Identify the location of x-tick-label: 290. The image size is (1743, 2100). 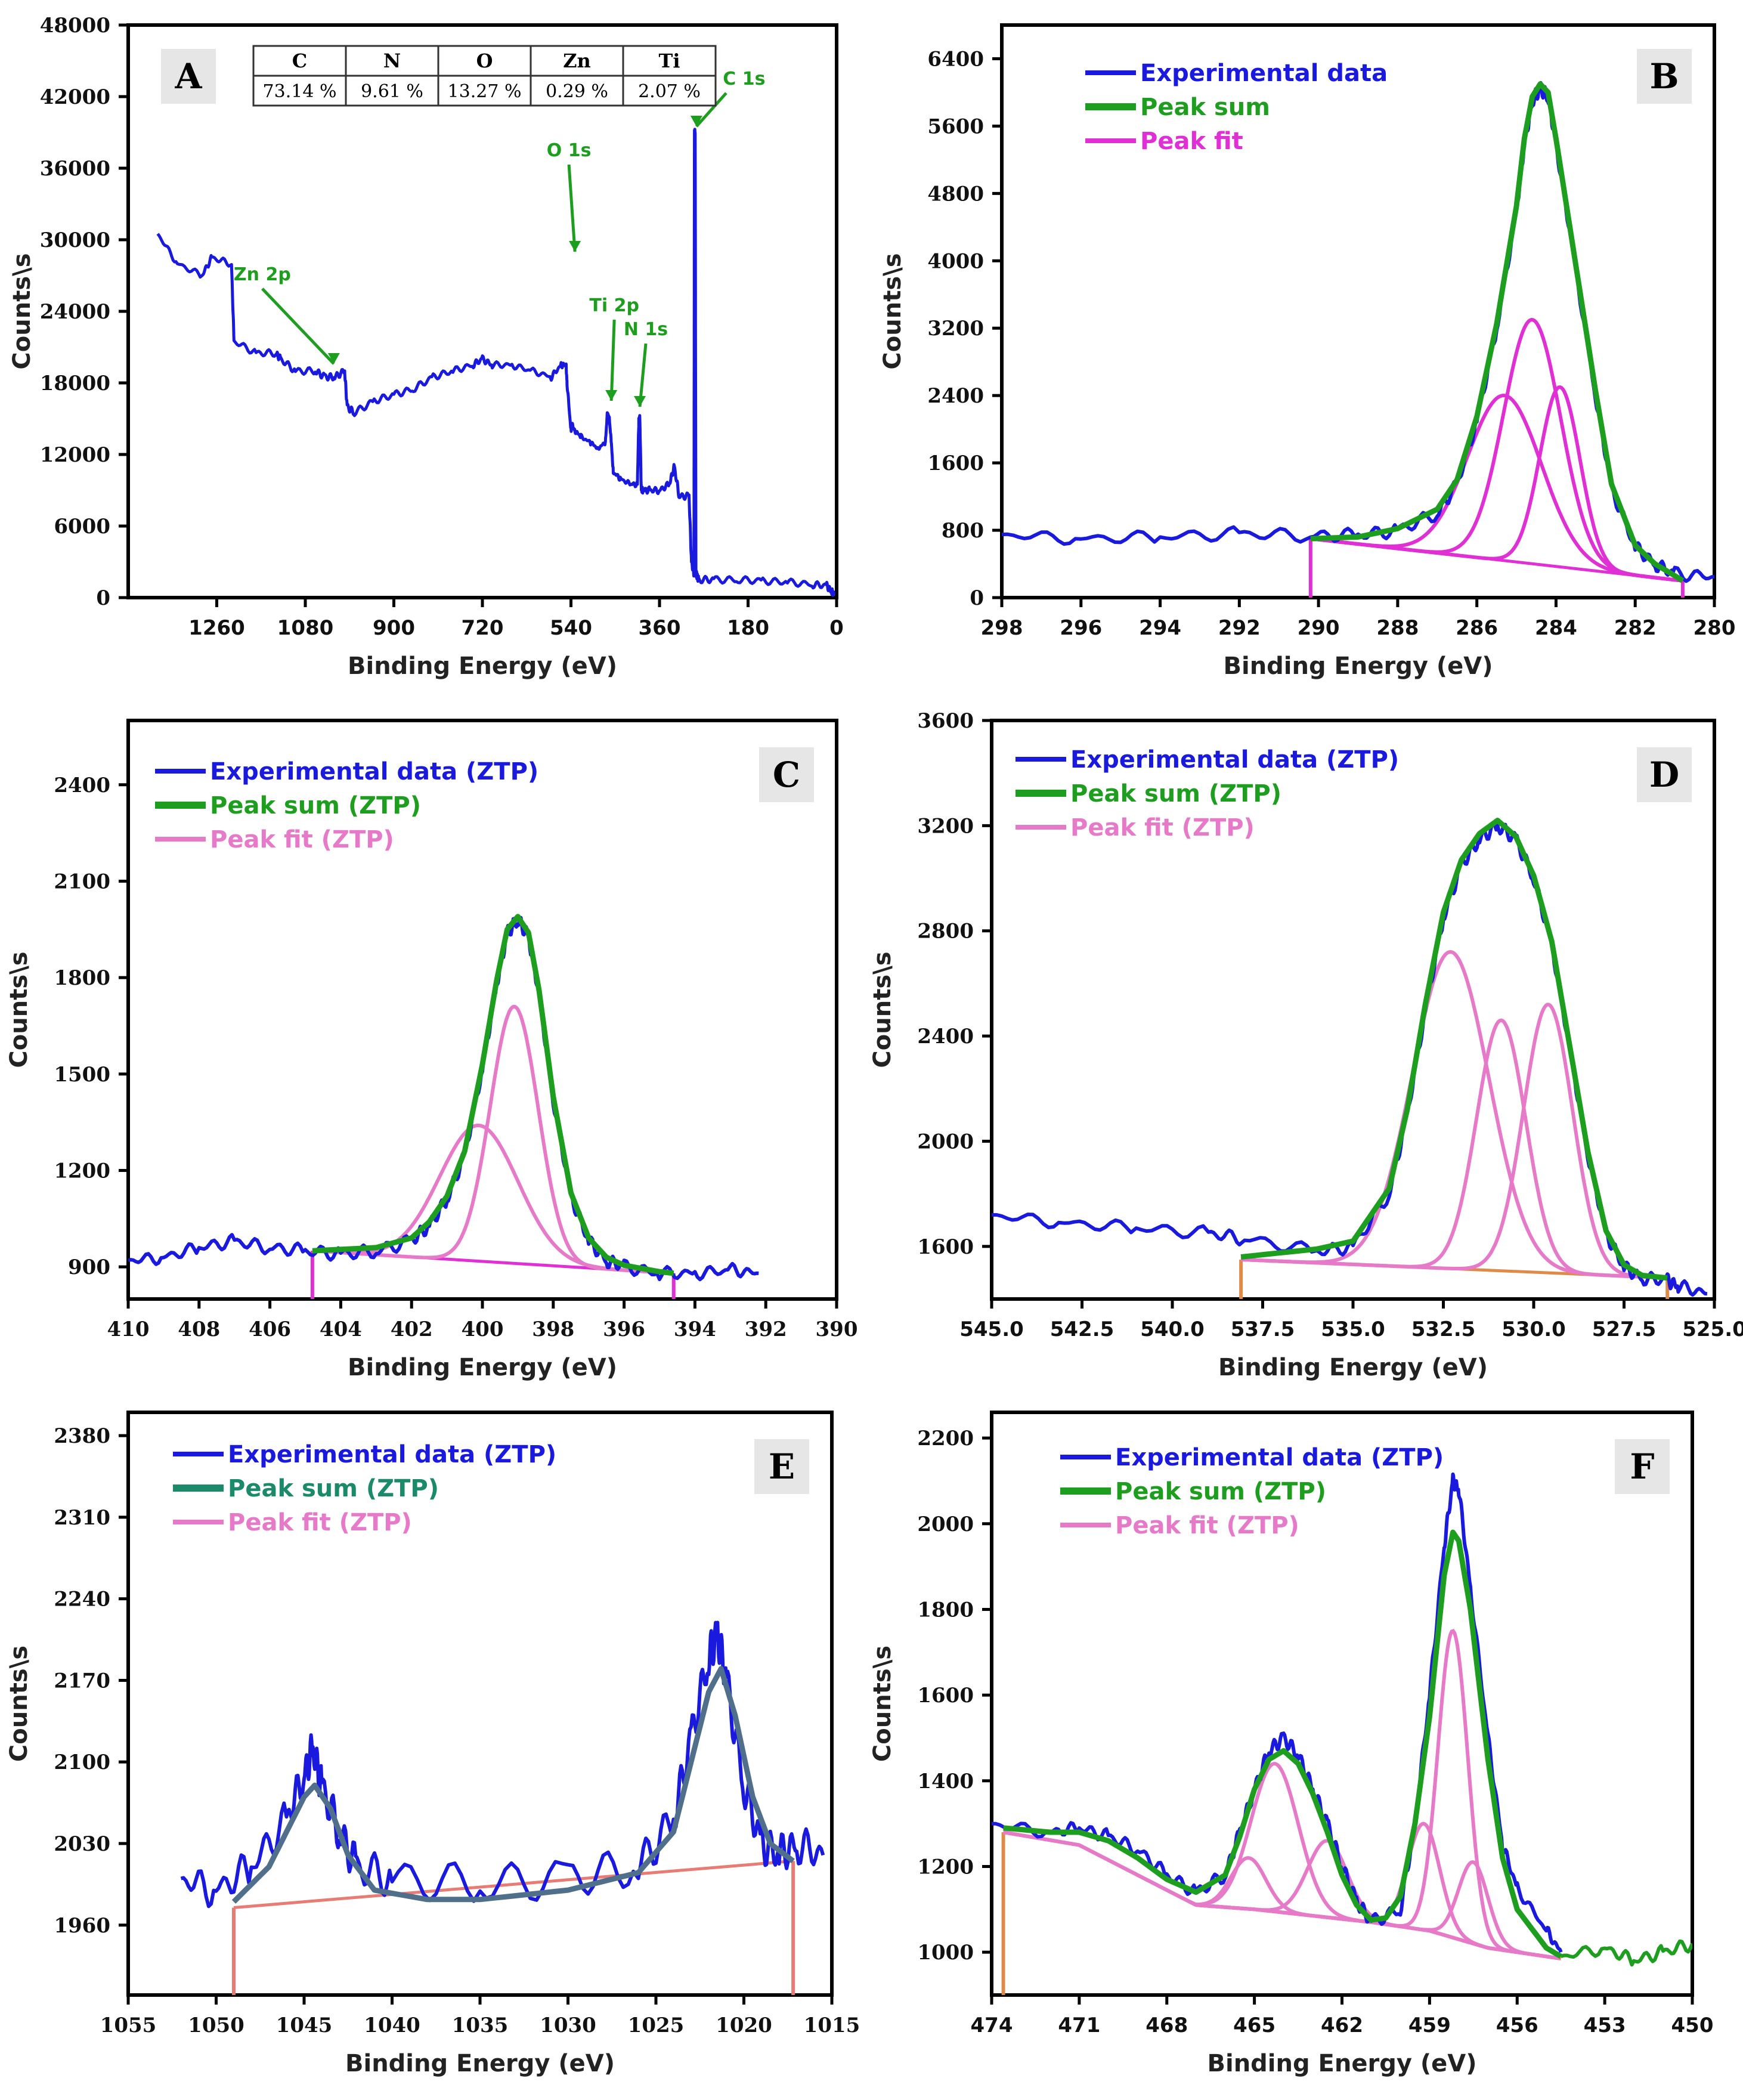
(1319, 628).